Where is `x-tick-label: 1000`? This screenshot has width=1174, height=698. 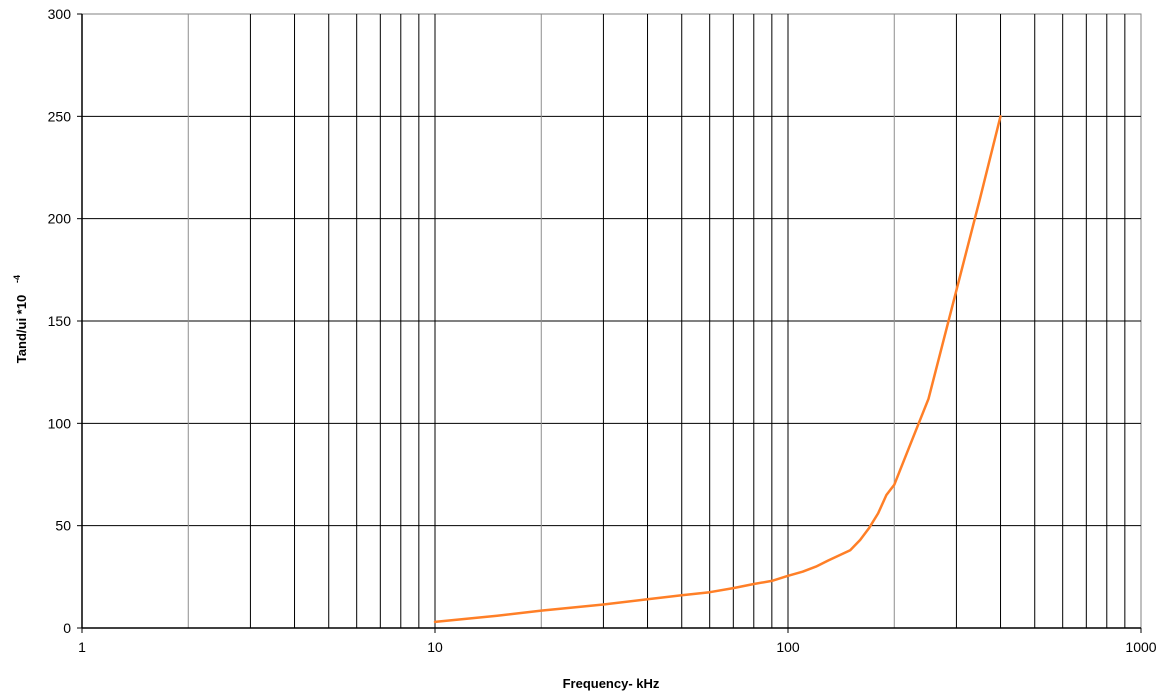
x-tick-label: 1000 is located at coordinates (1140, 647).